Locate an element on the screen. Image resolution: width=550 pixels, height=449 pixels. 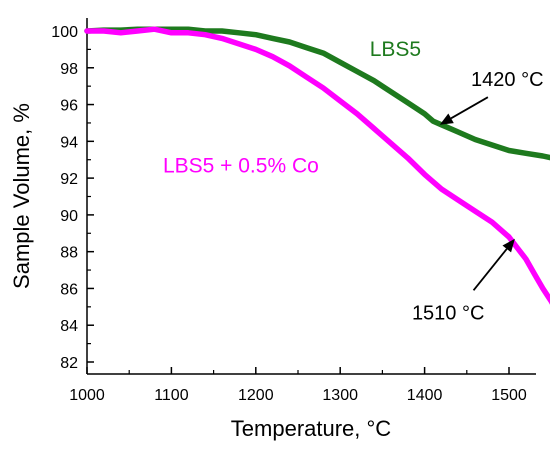
annotation-layer: 1420 °C 1510 °C is located at coordinates (478, 197).